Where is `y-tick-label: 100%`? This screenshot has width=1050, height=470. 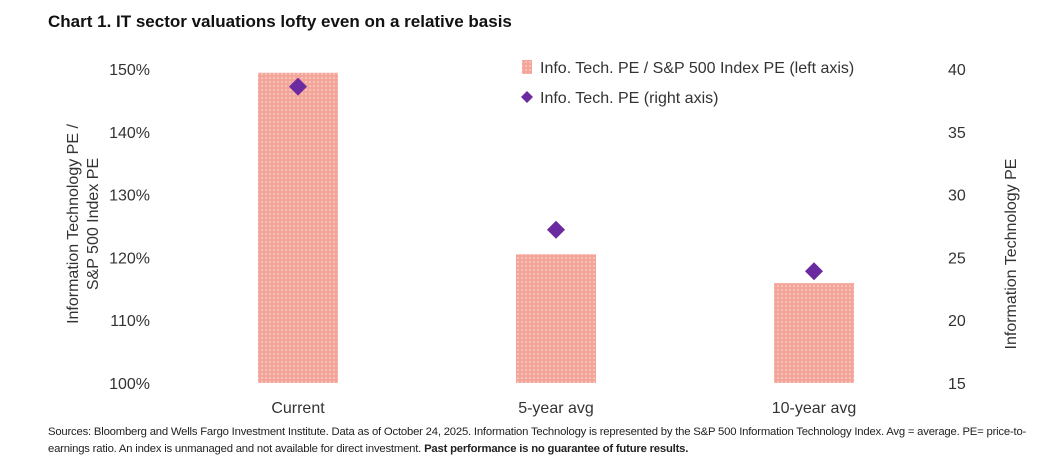
y-tick-label: 100% is located at coordinates (129, 384).